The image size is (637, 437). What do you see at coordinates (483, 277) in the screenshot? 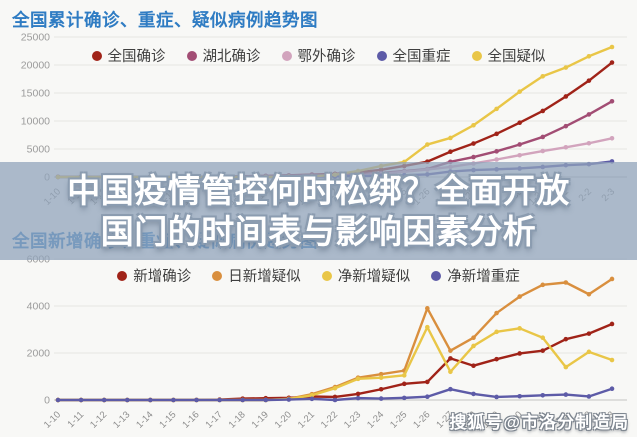
I see `legend-label: 净新增重症` at bounding box center [483, 277].